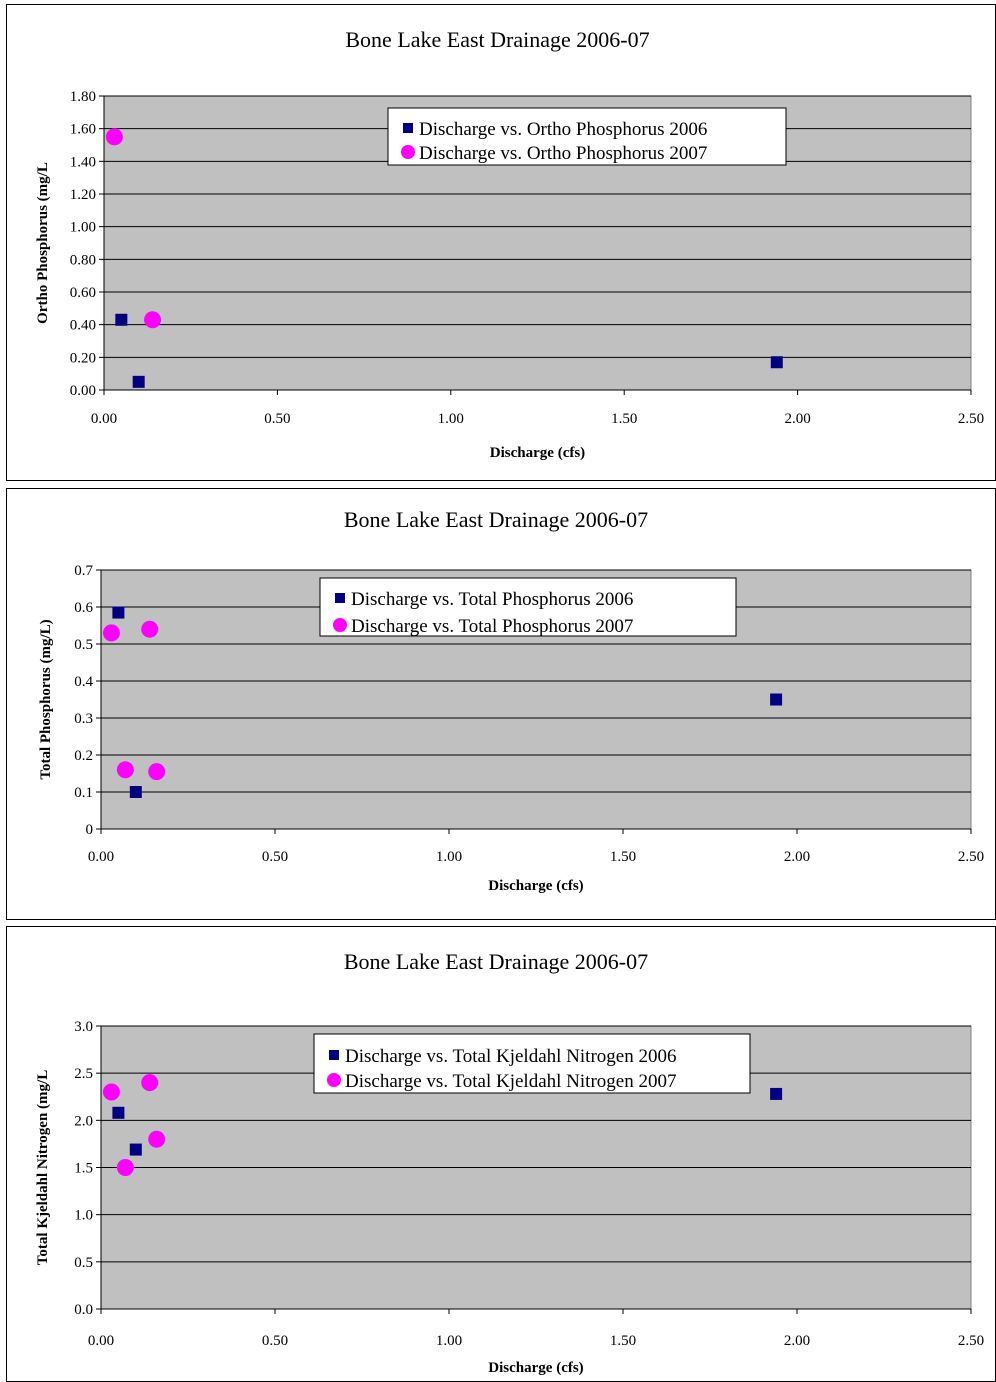  I want to click on legend-entry: Discharge vs. Total Phosphorus 2007, so click(492, 626).